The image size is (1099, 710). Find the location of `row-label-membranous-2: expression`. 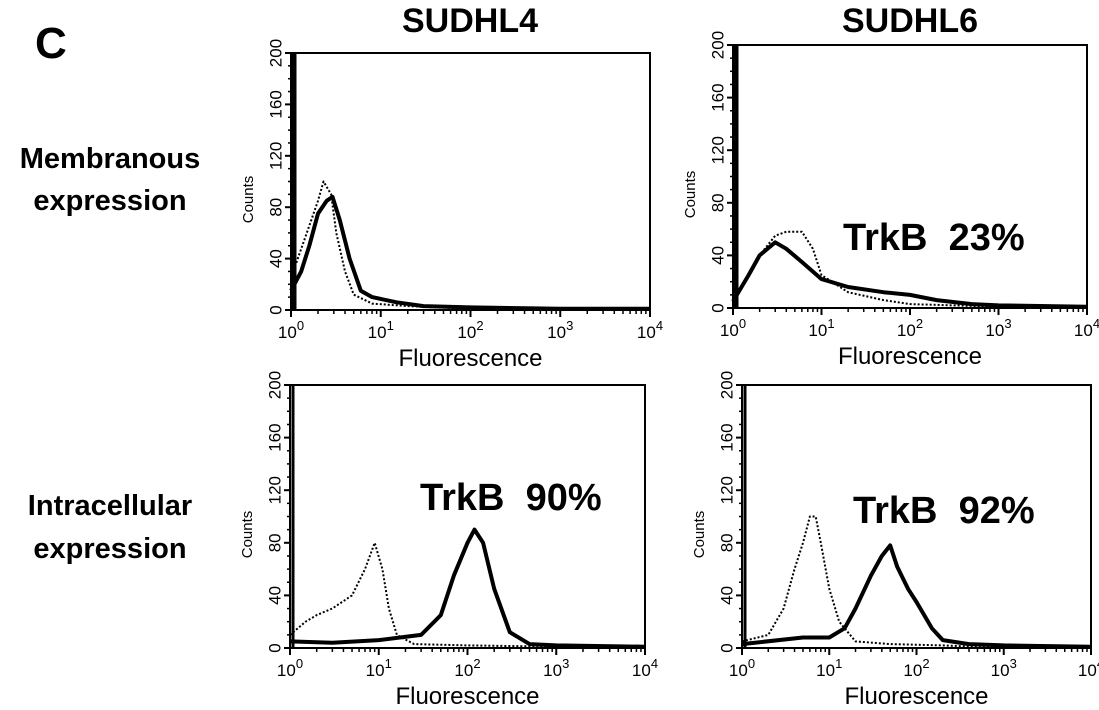

row-label-membranous-2: expression is located at coordinates (109, 201).